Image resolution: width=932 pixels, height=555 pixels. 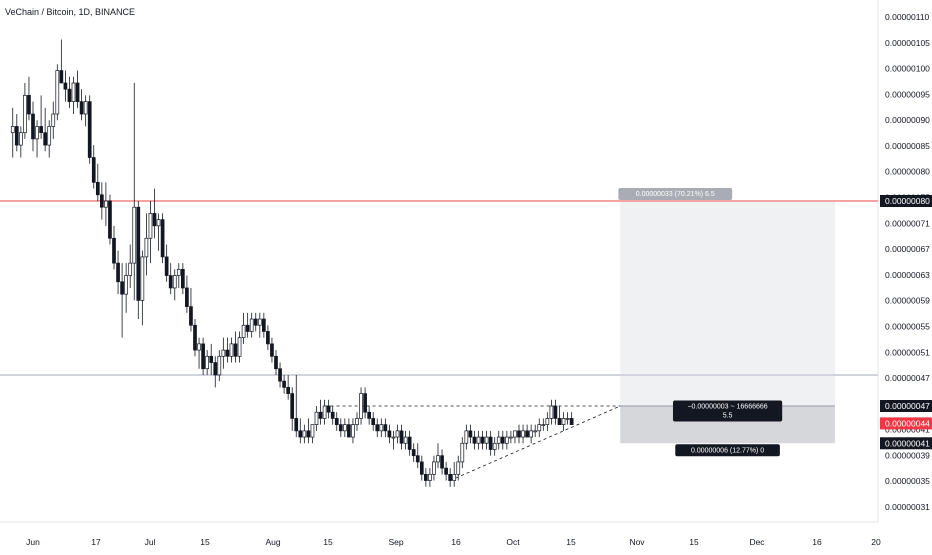 What do you see at coordinates (906, 443) in the screenshot?
I see `stop-price-tag-bg` at bounding box center [906, 443].